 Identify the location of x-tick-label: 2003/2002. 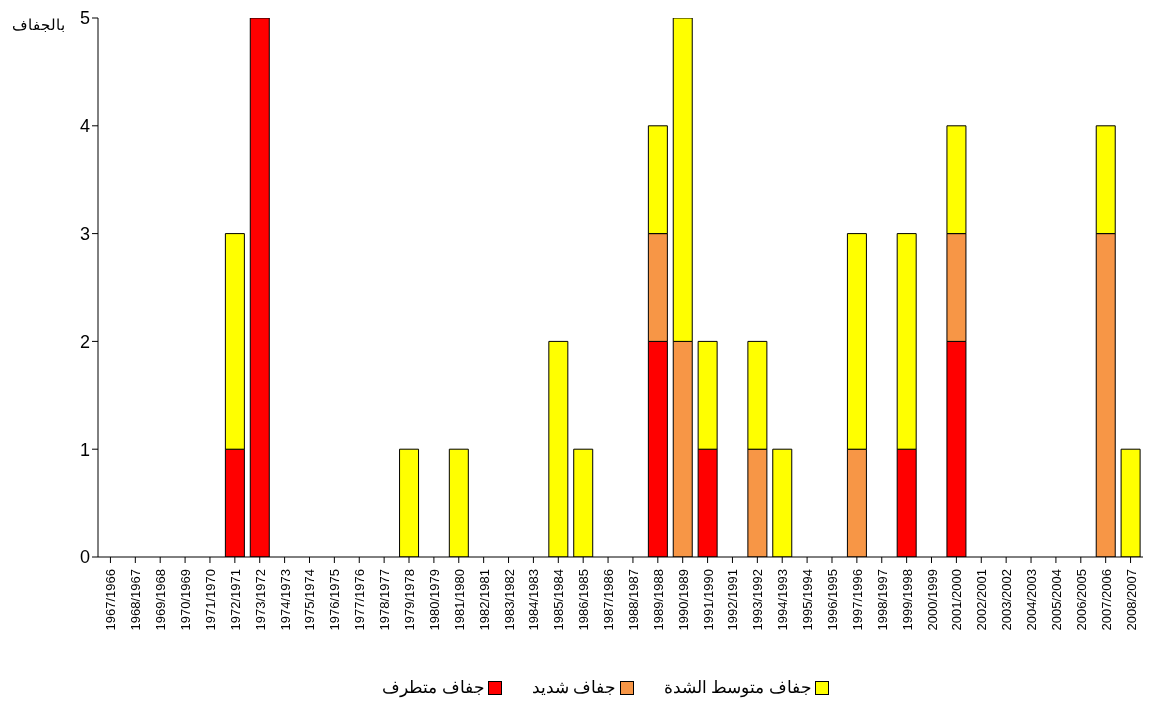
(1007, 600).